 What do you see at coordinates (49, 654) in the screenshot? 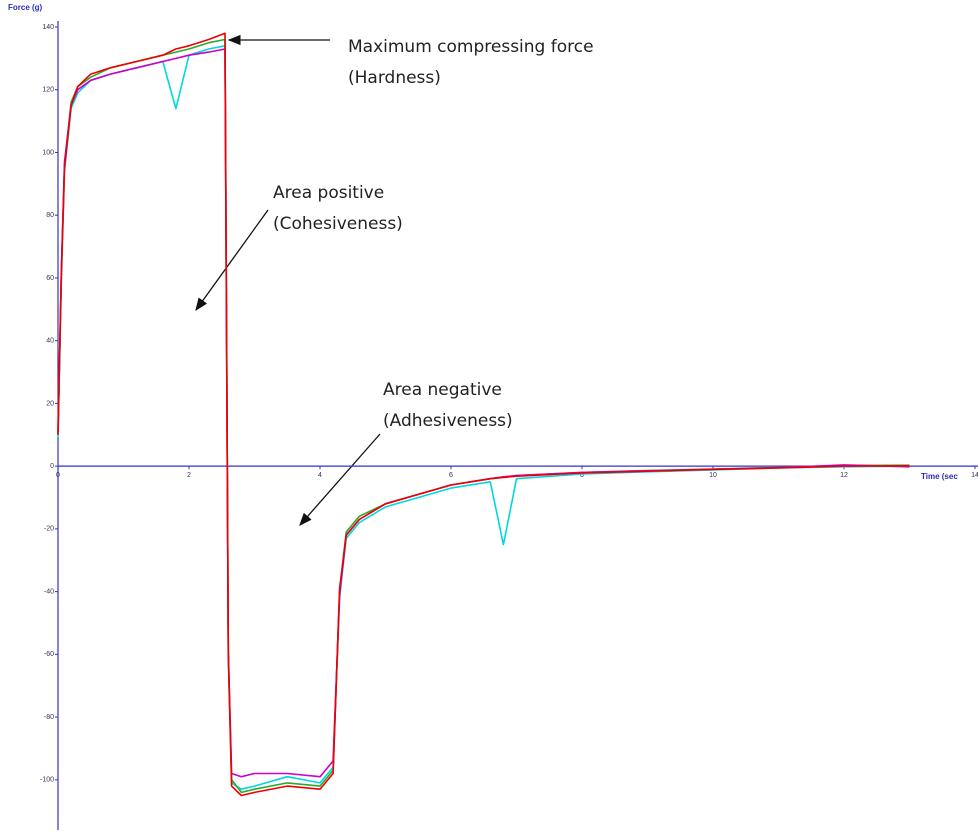
I see `y-tick-label: -60` at bounding box center [49, 654].